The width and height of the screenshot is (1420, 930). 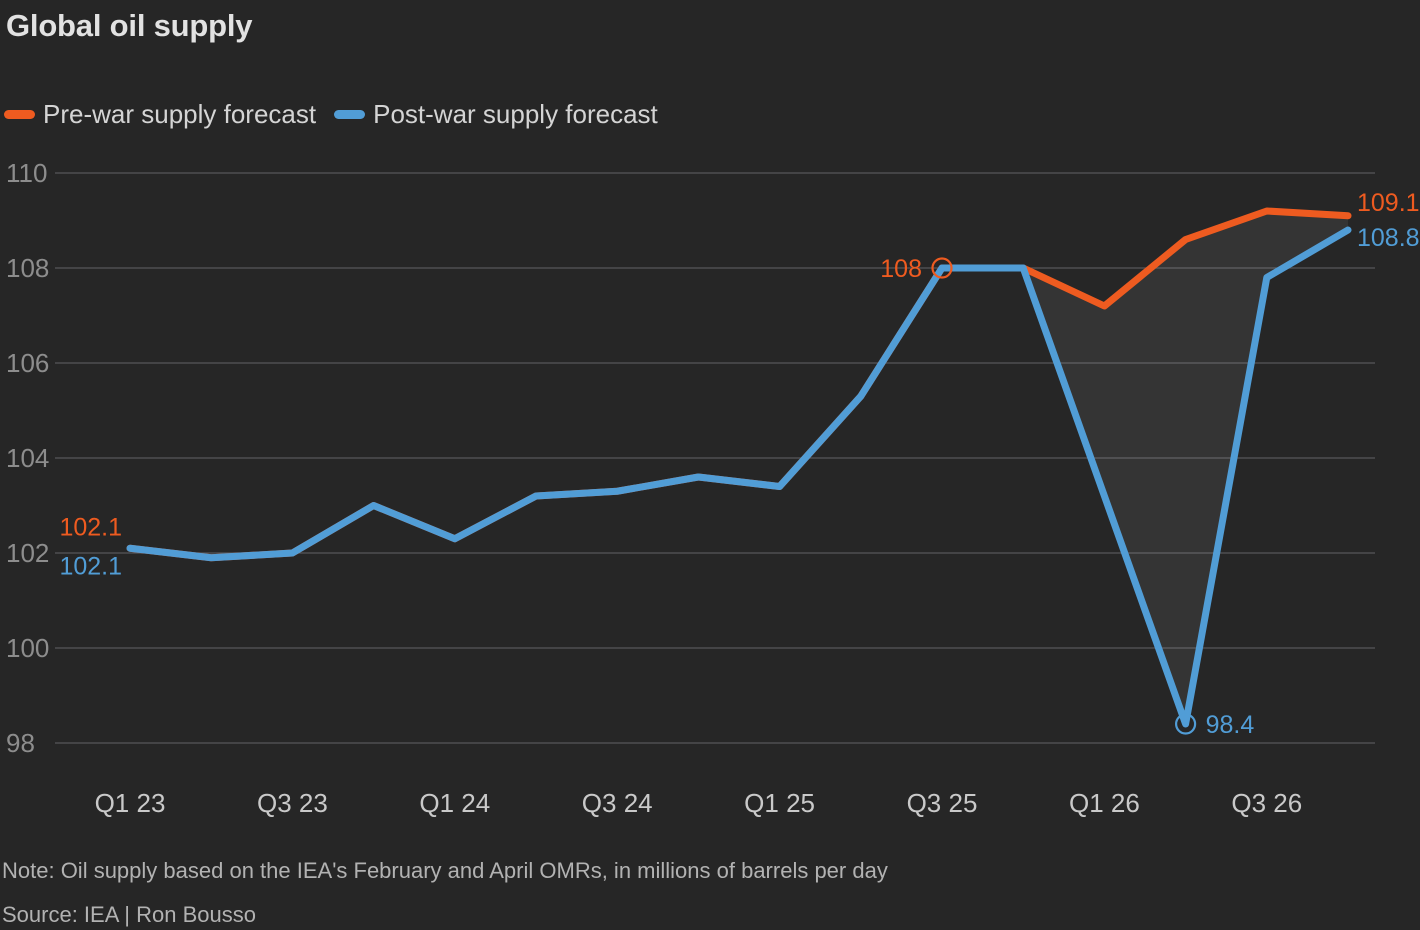 What do you see at coordinates (350, 114) in the screenshot?
I see `post-war-line-swatch` at bounding box center [350, 114].